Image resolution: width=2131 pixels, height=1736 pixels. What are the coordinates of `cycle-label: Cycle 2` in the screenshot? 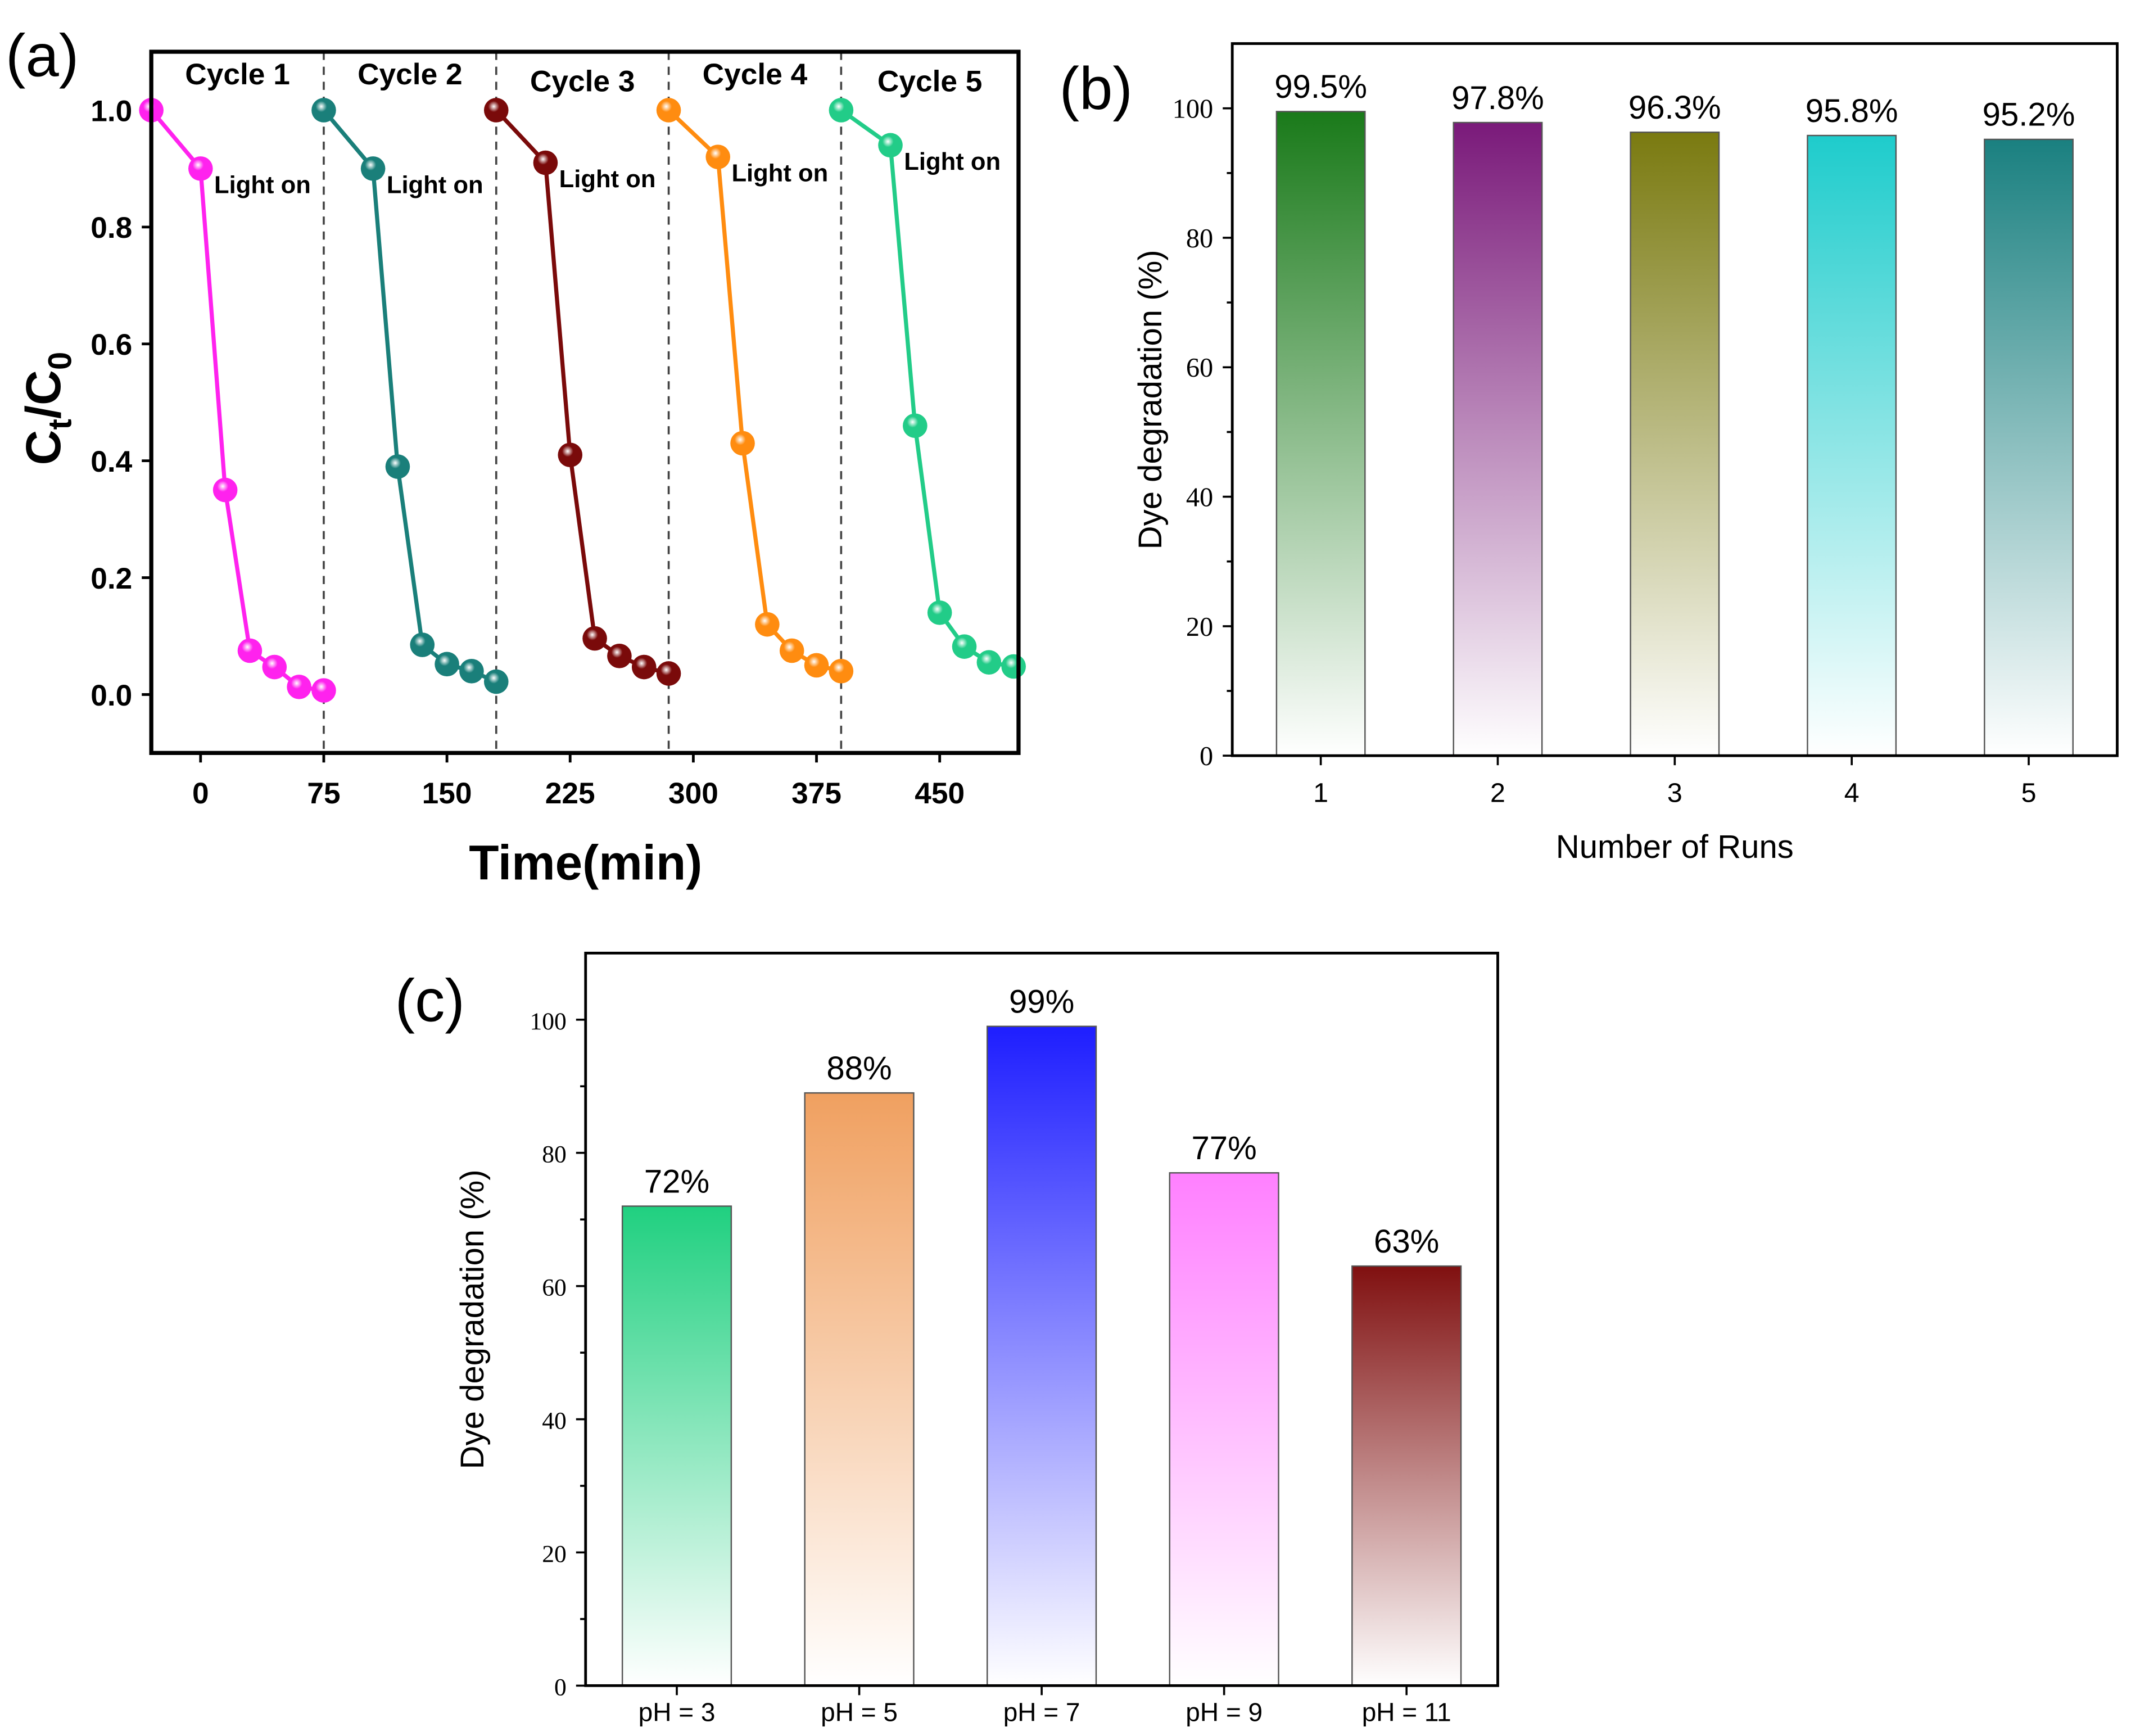 It's located at (411, 75).